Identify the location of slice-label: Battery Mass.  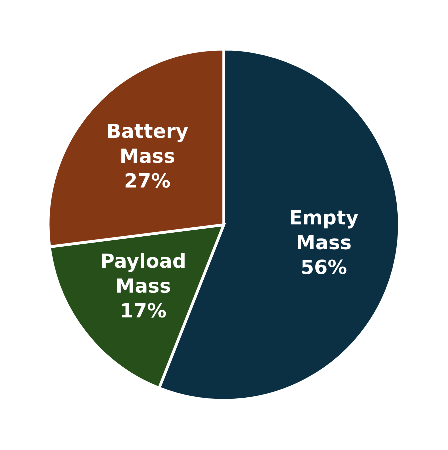
(148, 144).